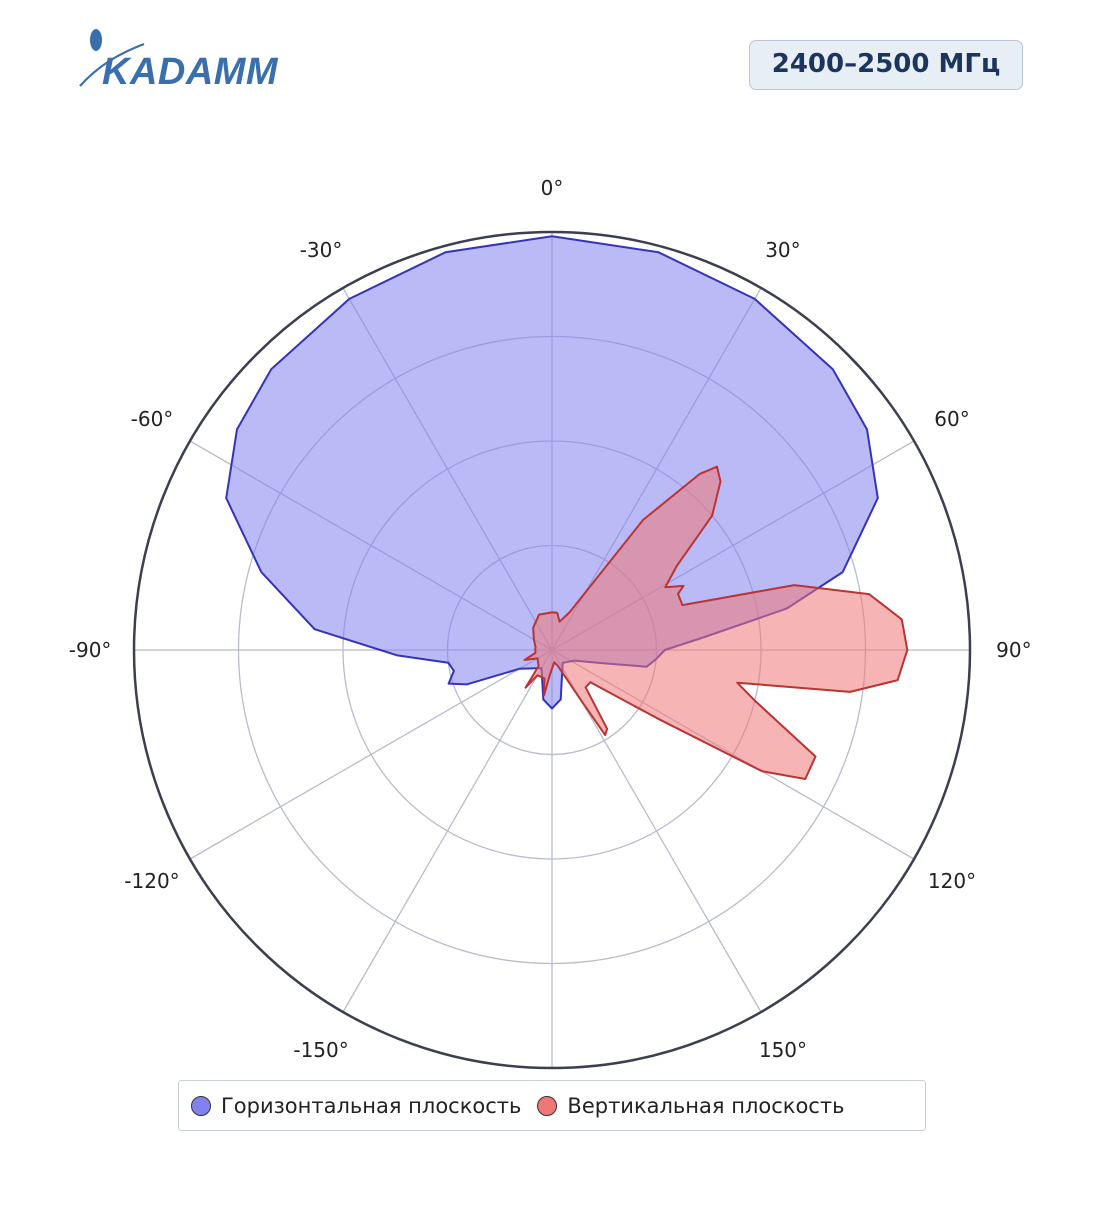 The height and width of the screenshot is (1211, 1104). I want to click on legend-label-vertical: Вертикальная плоскость, so click(706, 1105).